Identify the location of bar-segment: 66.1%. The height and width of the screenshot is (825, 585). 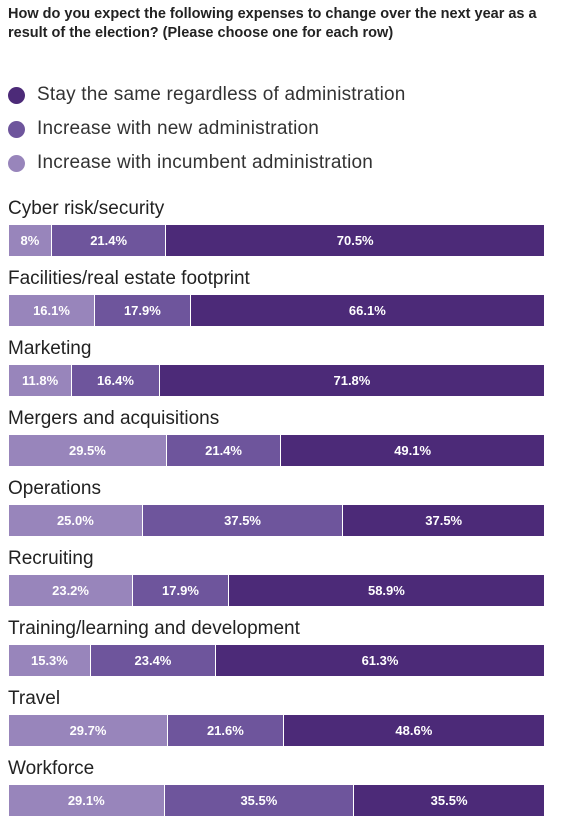
(367, 310).